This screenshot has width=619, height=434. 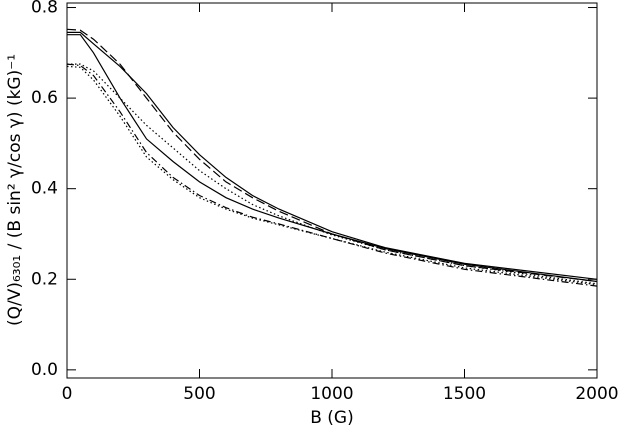 I want to click on x-axis-label: B (G), so click(x=332, y=418).